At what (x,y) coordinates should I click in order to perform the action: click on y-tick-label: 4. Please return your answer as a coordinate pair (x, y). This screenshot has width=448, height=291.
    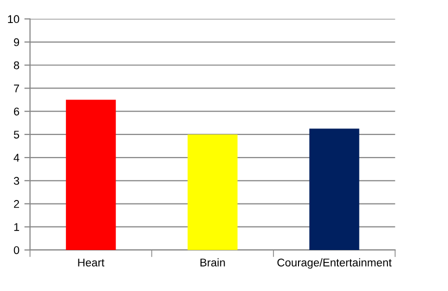
    Looking at the image, I should click on (17, 158).